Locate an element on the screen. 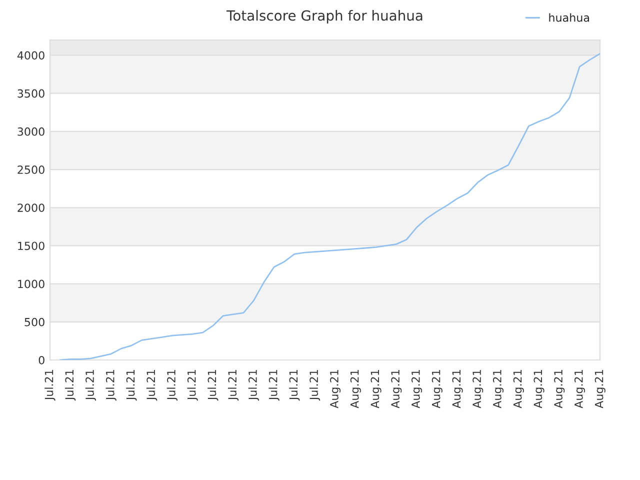 Image resolution: width=640 pixels, height=480 pixels. y-tick-label: 4000 is located at coordinates (30, 55).